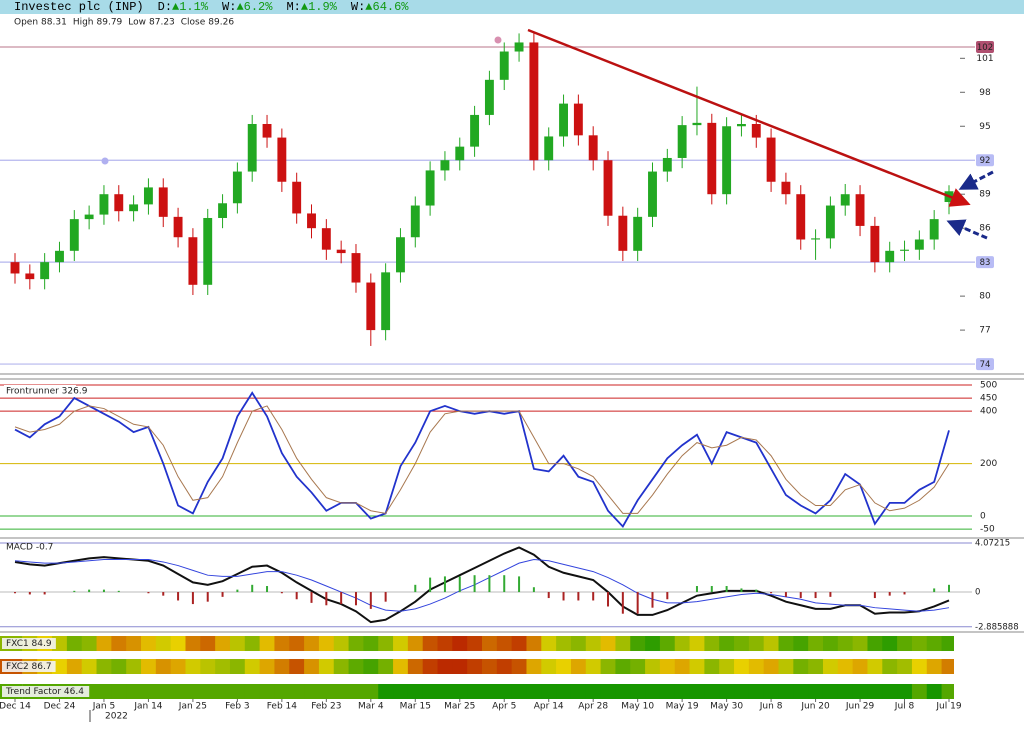 The width and height of the screenshot is (1024, 735). I want to click on panel-title: Frontrunner 326.9, so click(47, 392).